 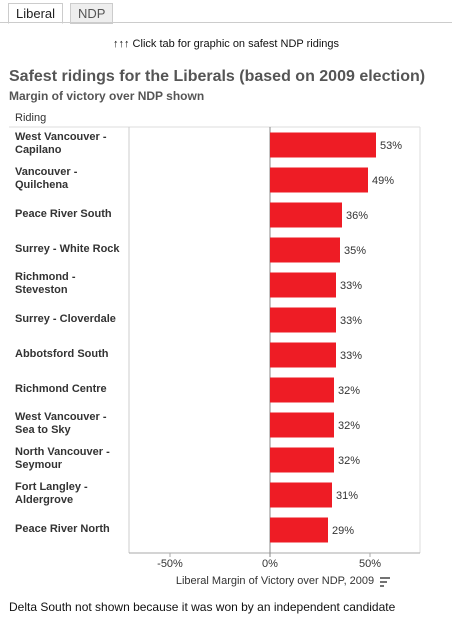 What do you see at coordinates (270, 564) in the screenshot?
I see `x-tick-label: 0%` at bounding box center [270, 564].